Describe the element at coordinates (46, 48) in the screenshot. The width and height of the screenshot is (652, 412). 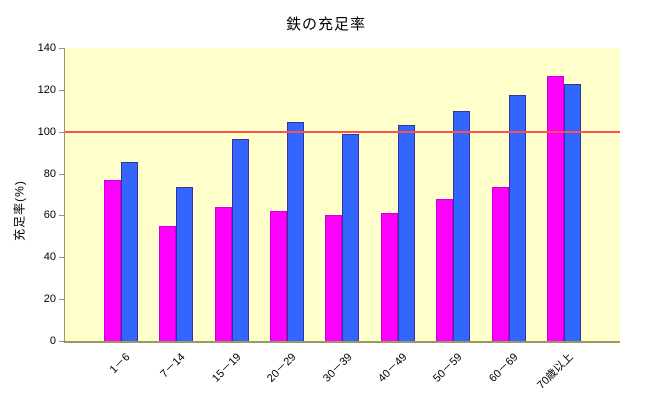
I see `y-tick-label: 140` at that location.